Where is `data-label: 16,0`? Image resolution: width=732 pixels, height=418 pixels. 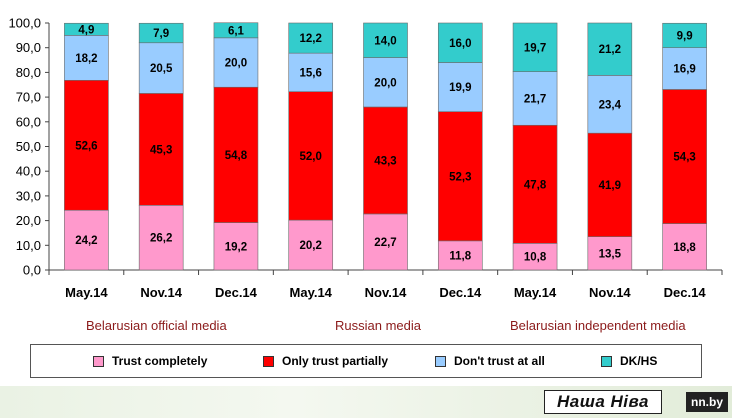
data-label: 16,0 is located at coordinates (460, 44).